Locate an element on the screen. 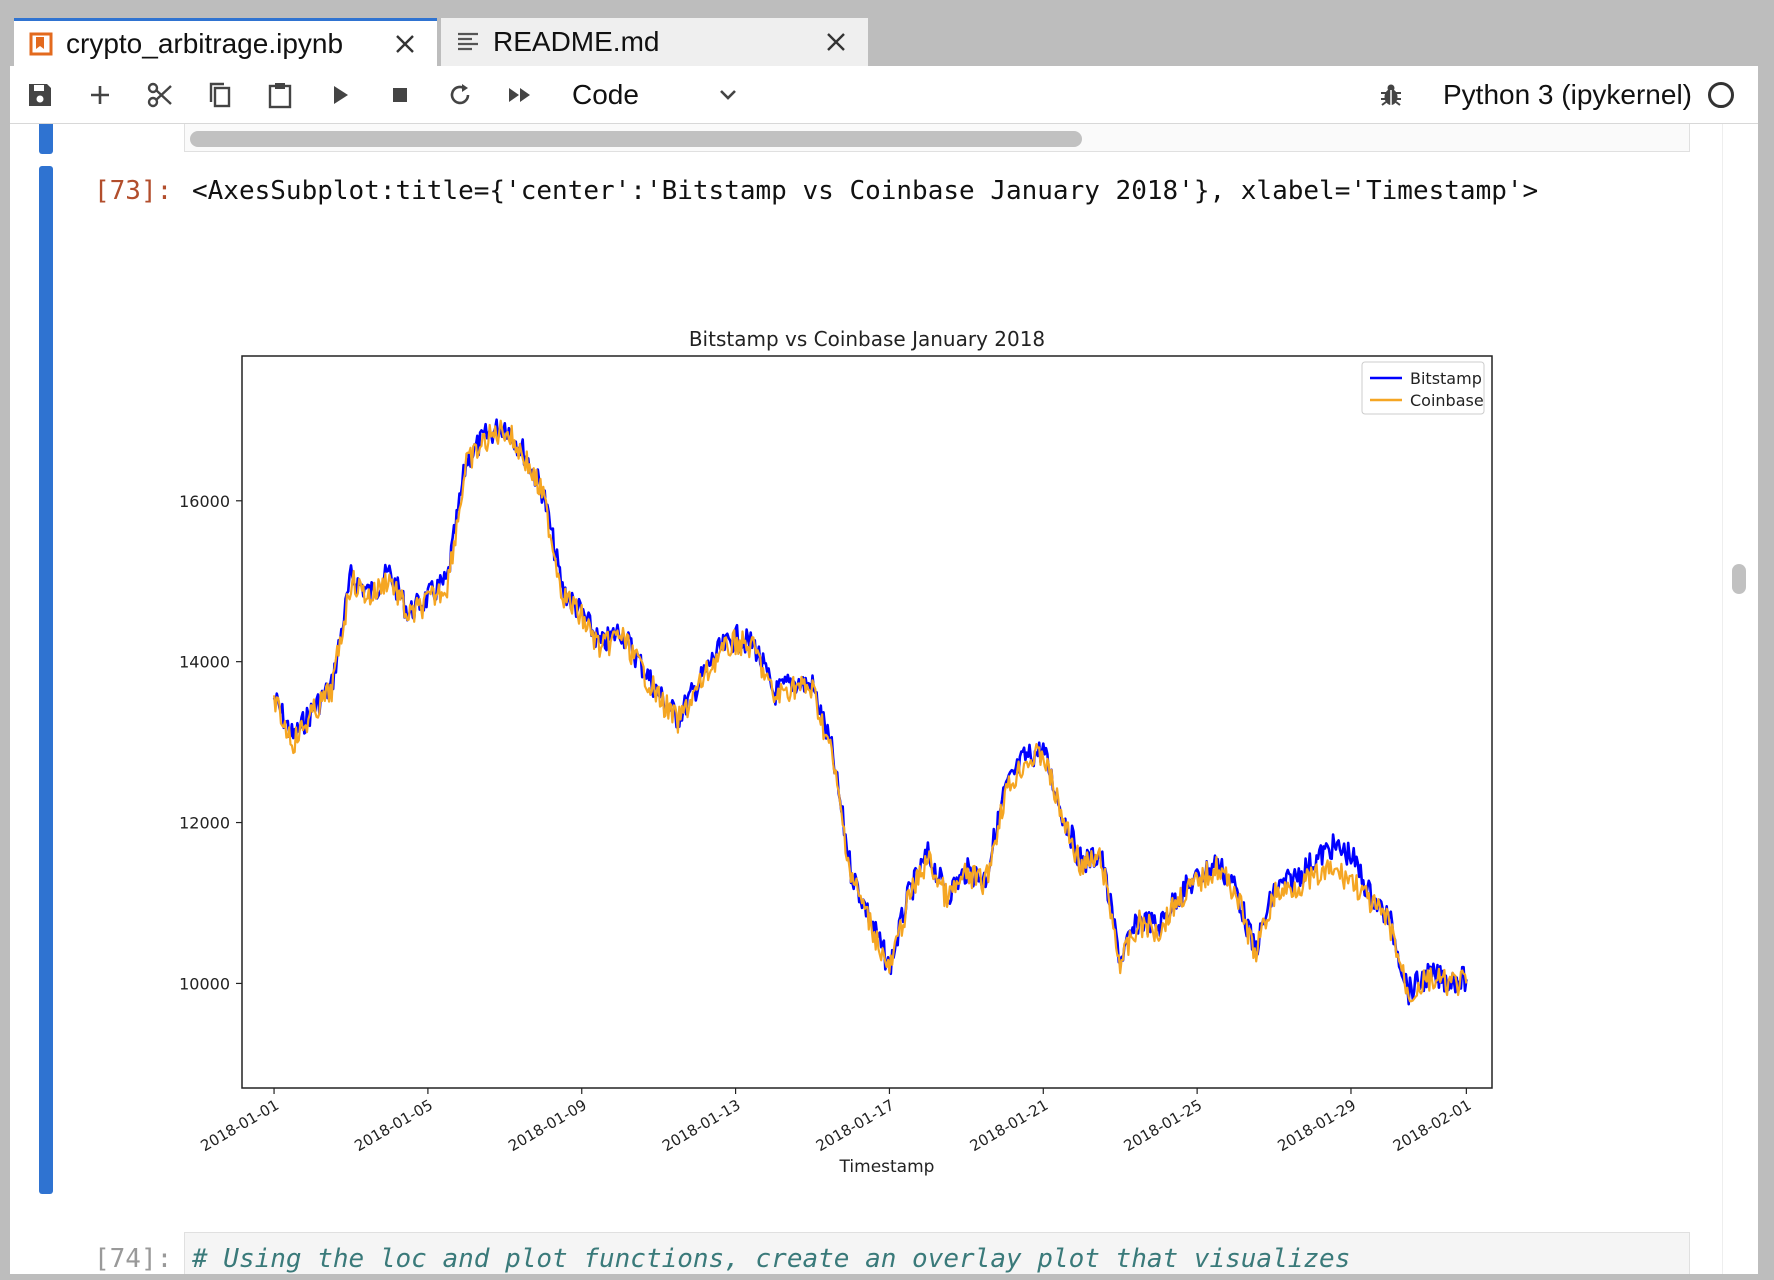  restart-run-all-button is located at coordinates (520, 95).